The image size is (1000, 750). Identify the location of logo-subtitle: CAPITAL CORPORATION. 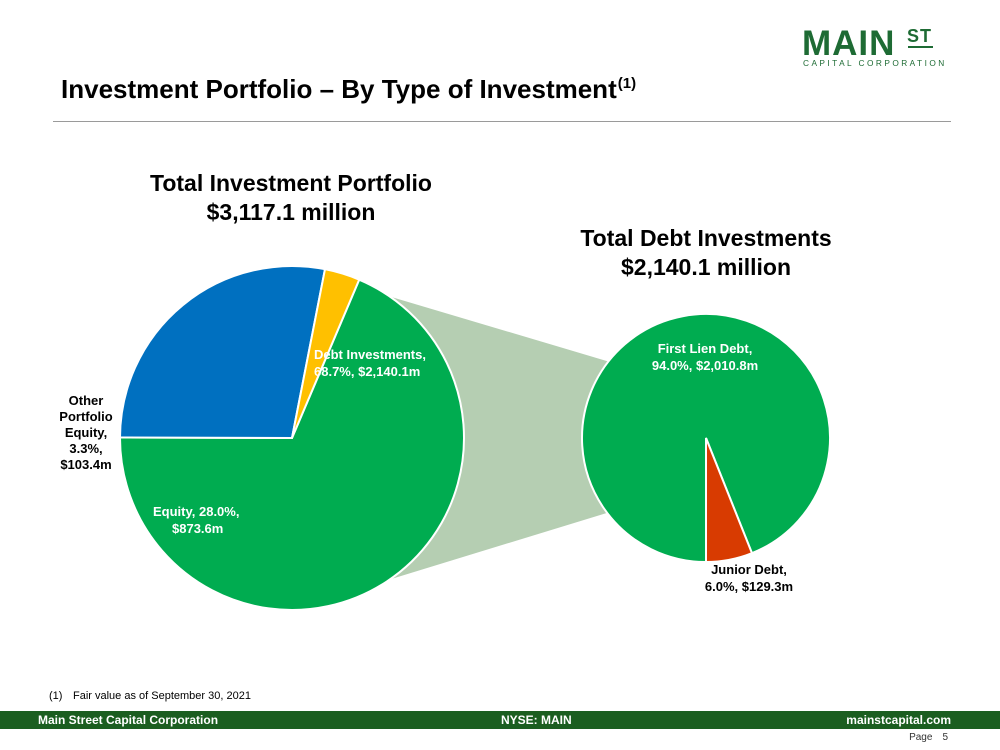
(875, 63).